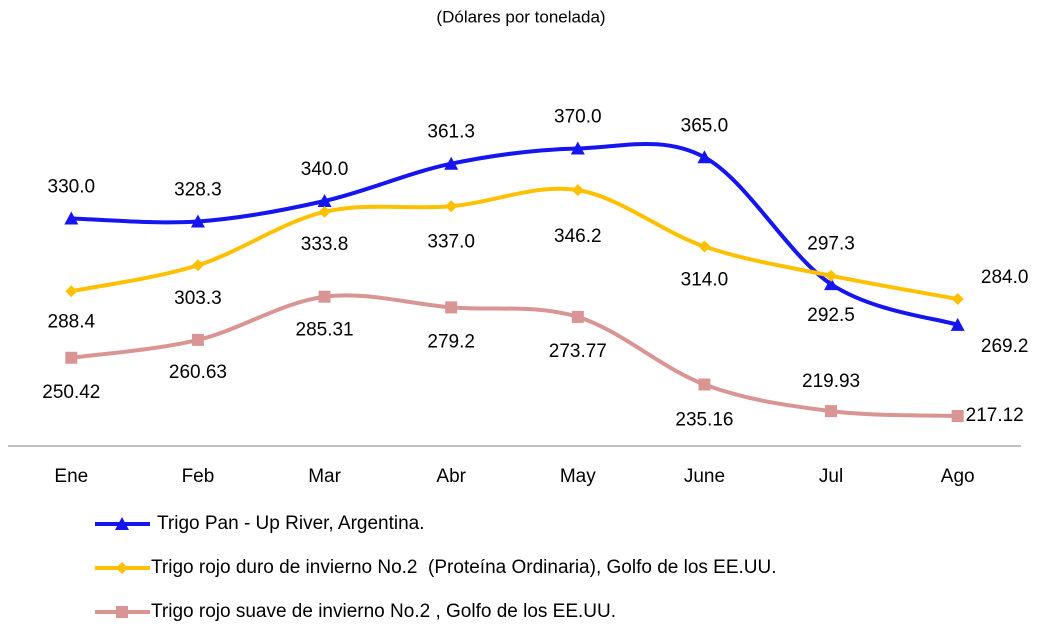  What do you see at coordinates (704, 419) in the screenshot?
I see `data-label: 235.16` at bounding box center [704, 419].